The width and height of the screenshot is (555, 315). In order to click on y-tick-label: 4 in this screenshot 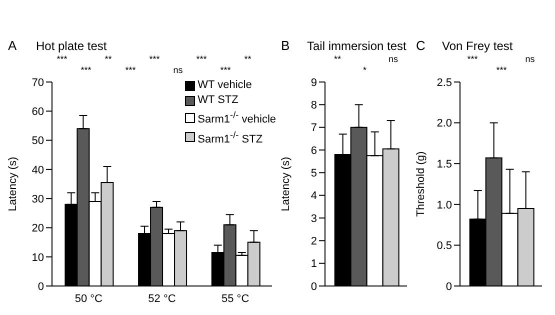, I will do `click(313, 196)`.